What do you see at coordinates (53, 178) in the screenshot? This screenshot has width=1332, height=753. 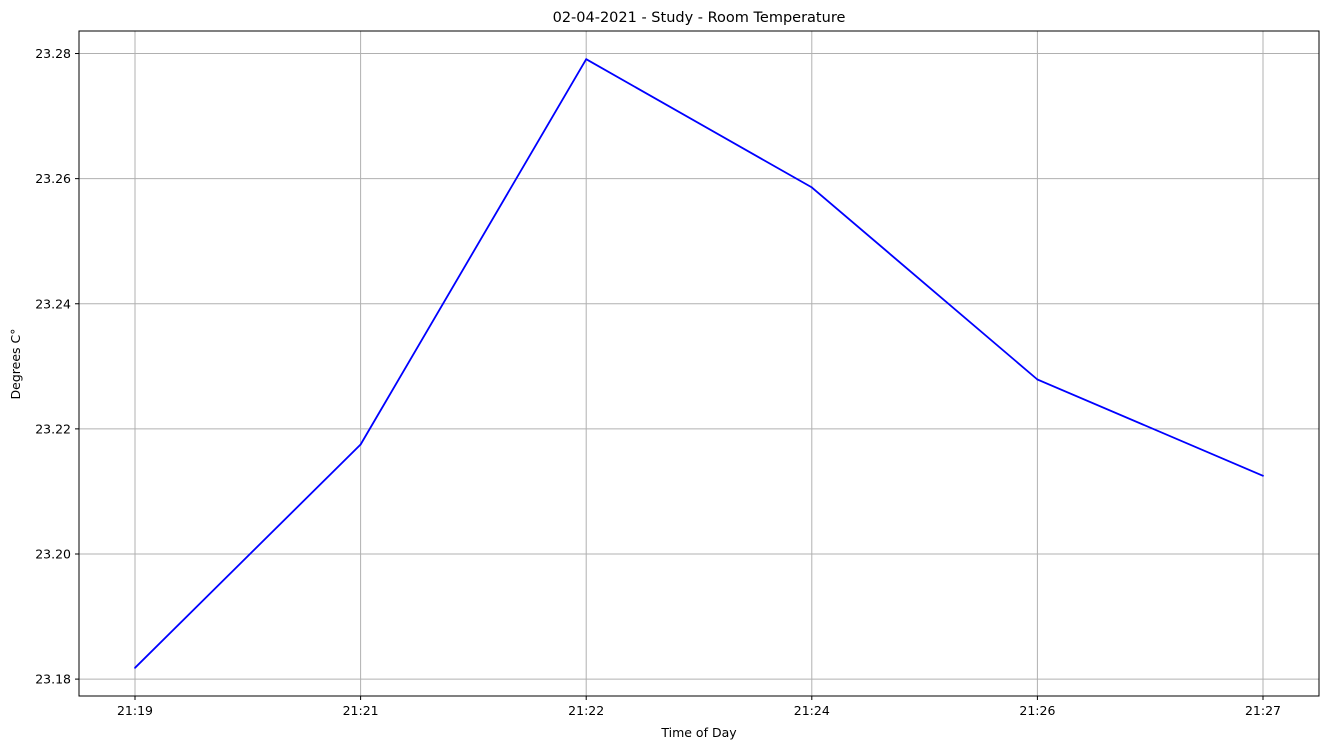 I see `y-tick-label: 23.26` at bounding box center [53, 178].